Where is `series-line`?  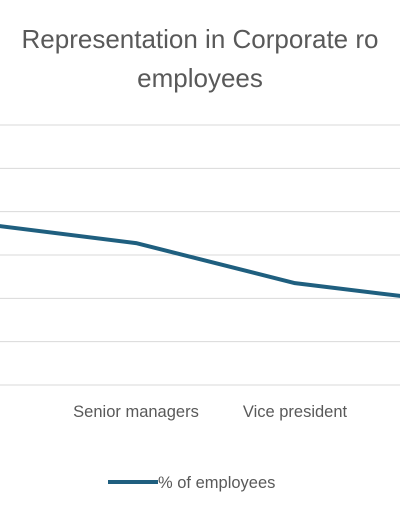
series-line is located at coordinates (200, 261).